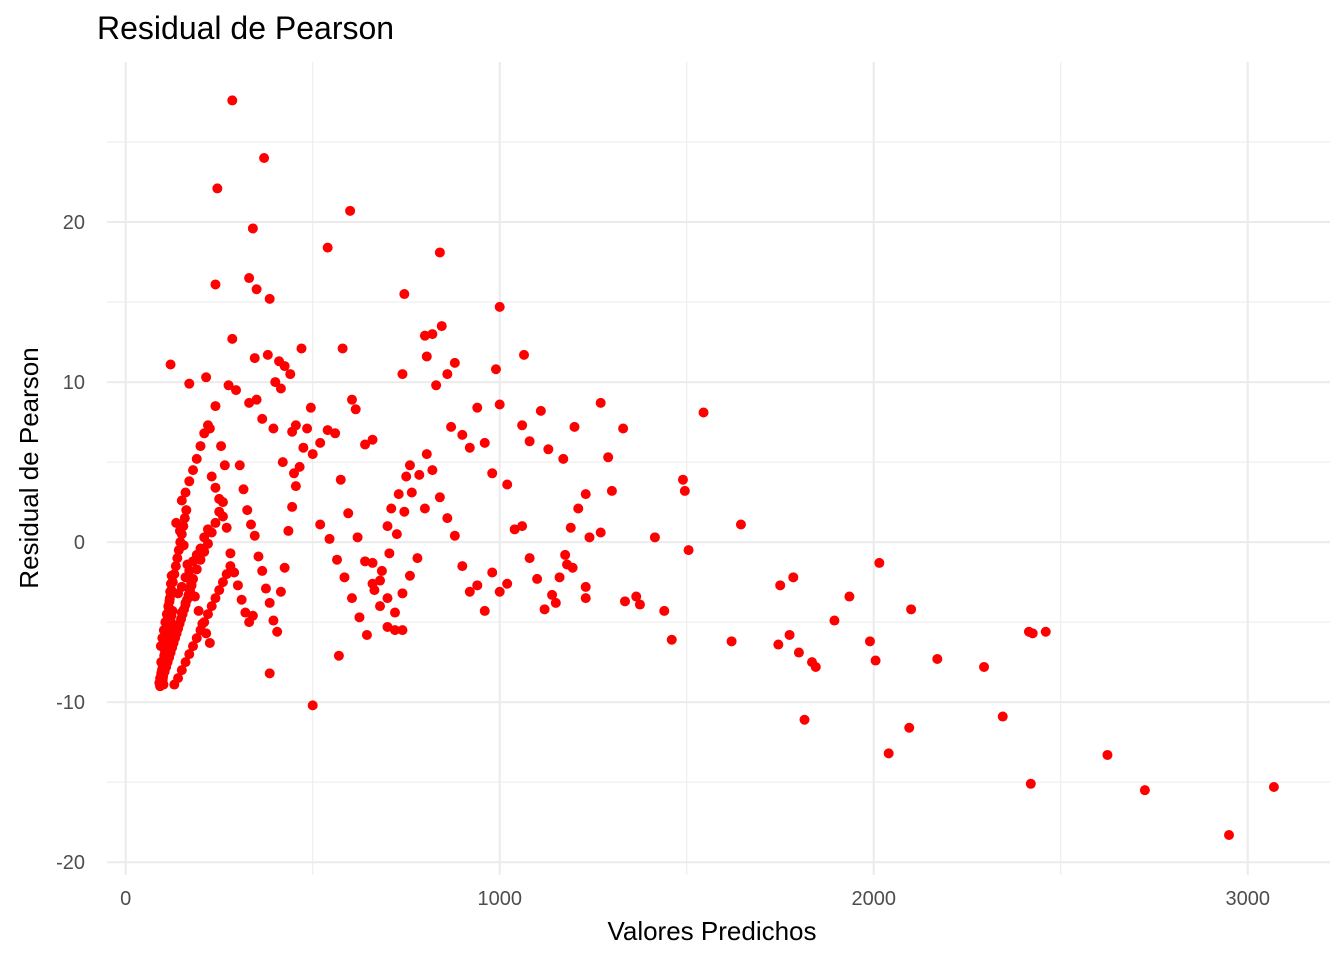  What do you see at coordinates (873, 899) in the screenshot?
I see `x-tick-label: 2000` at bounding box center [873, 899].